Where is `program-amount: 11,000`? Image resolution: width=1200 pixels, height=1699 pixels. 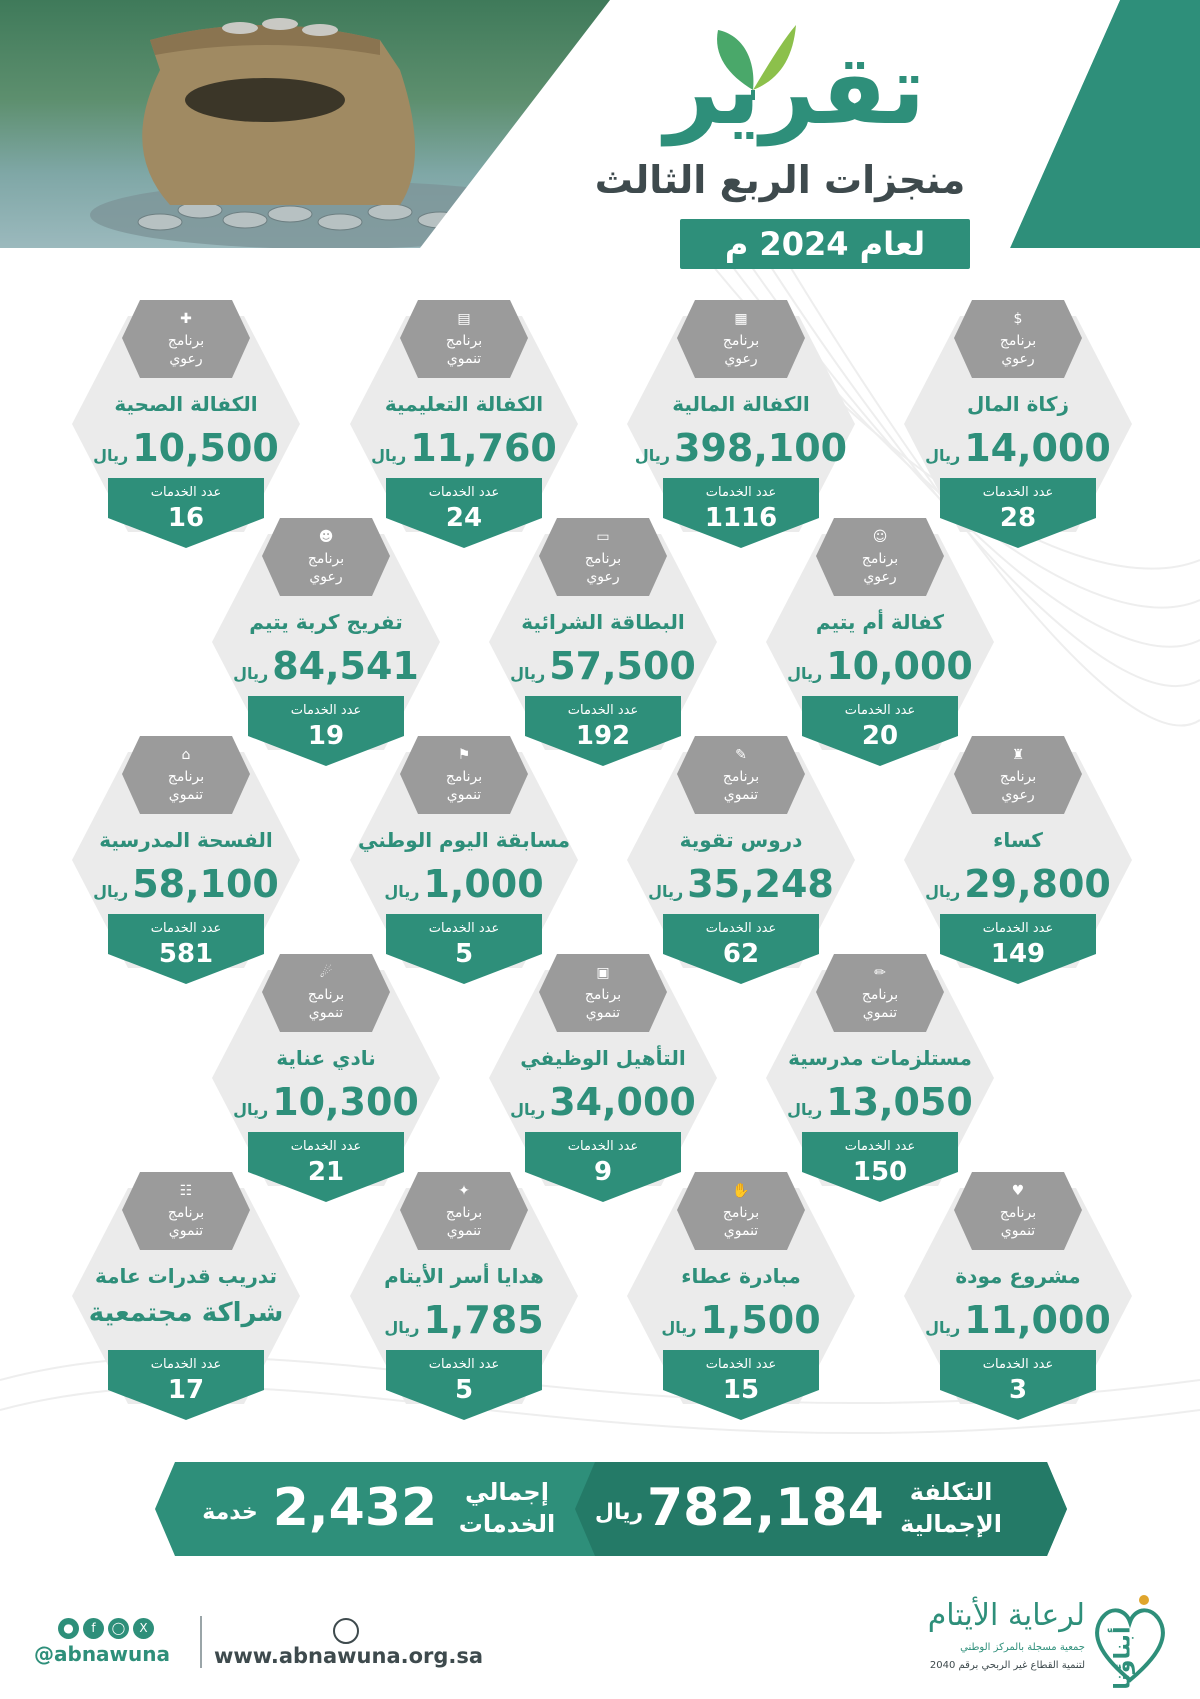 program-amount: 11,000 is located at coordinates (1037, 1320).